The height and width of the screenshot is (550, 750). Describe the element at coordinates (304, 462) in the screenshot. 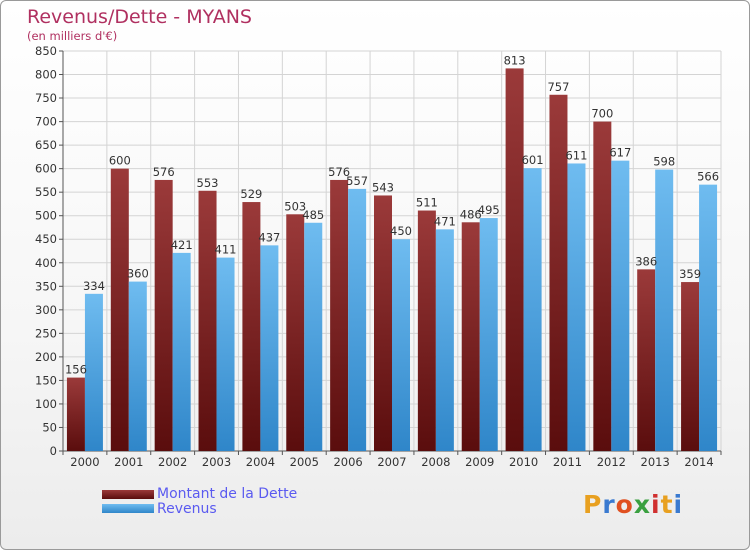

I see `x-tick-label: 2005` at that location.